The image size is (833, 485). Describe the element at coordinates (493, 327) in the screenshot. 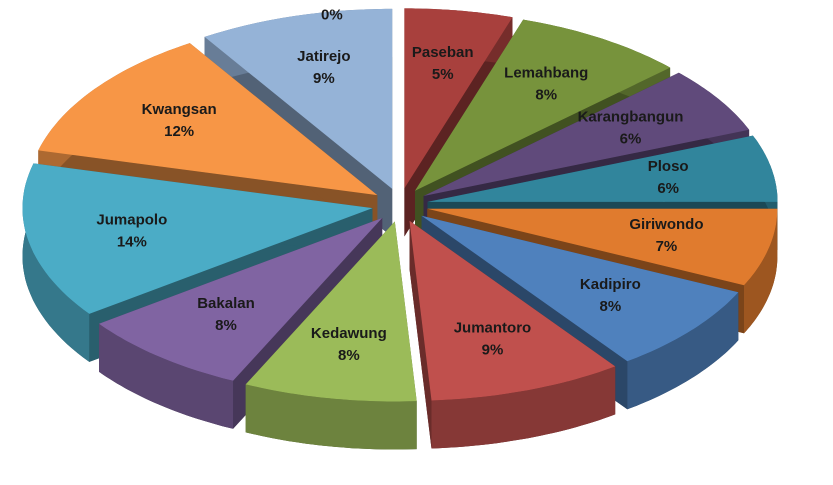

I see `slice-label: Jumantoro` at that location.